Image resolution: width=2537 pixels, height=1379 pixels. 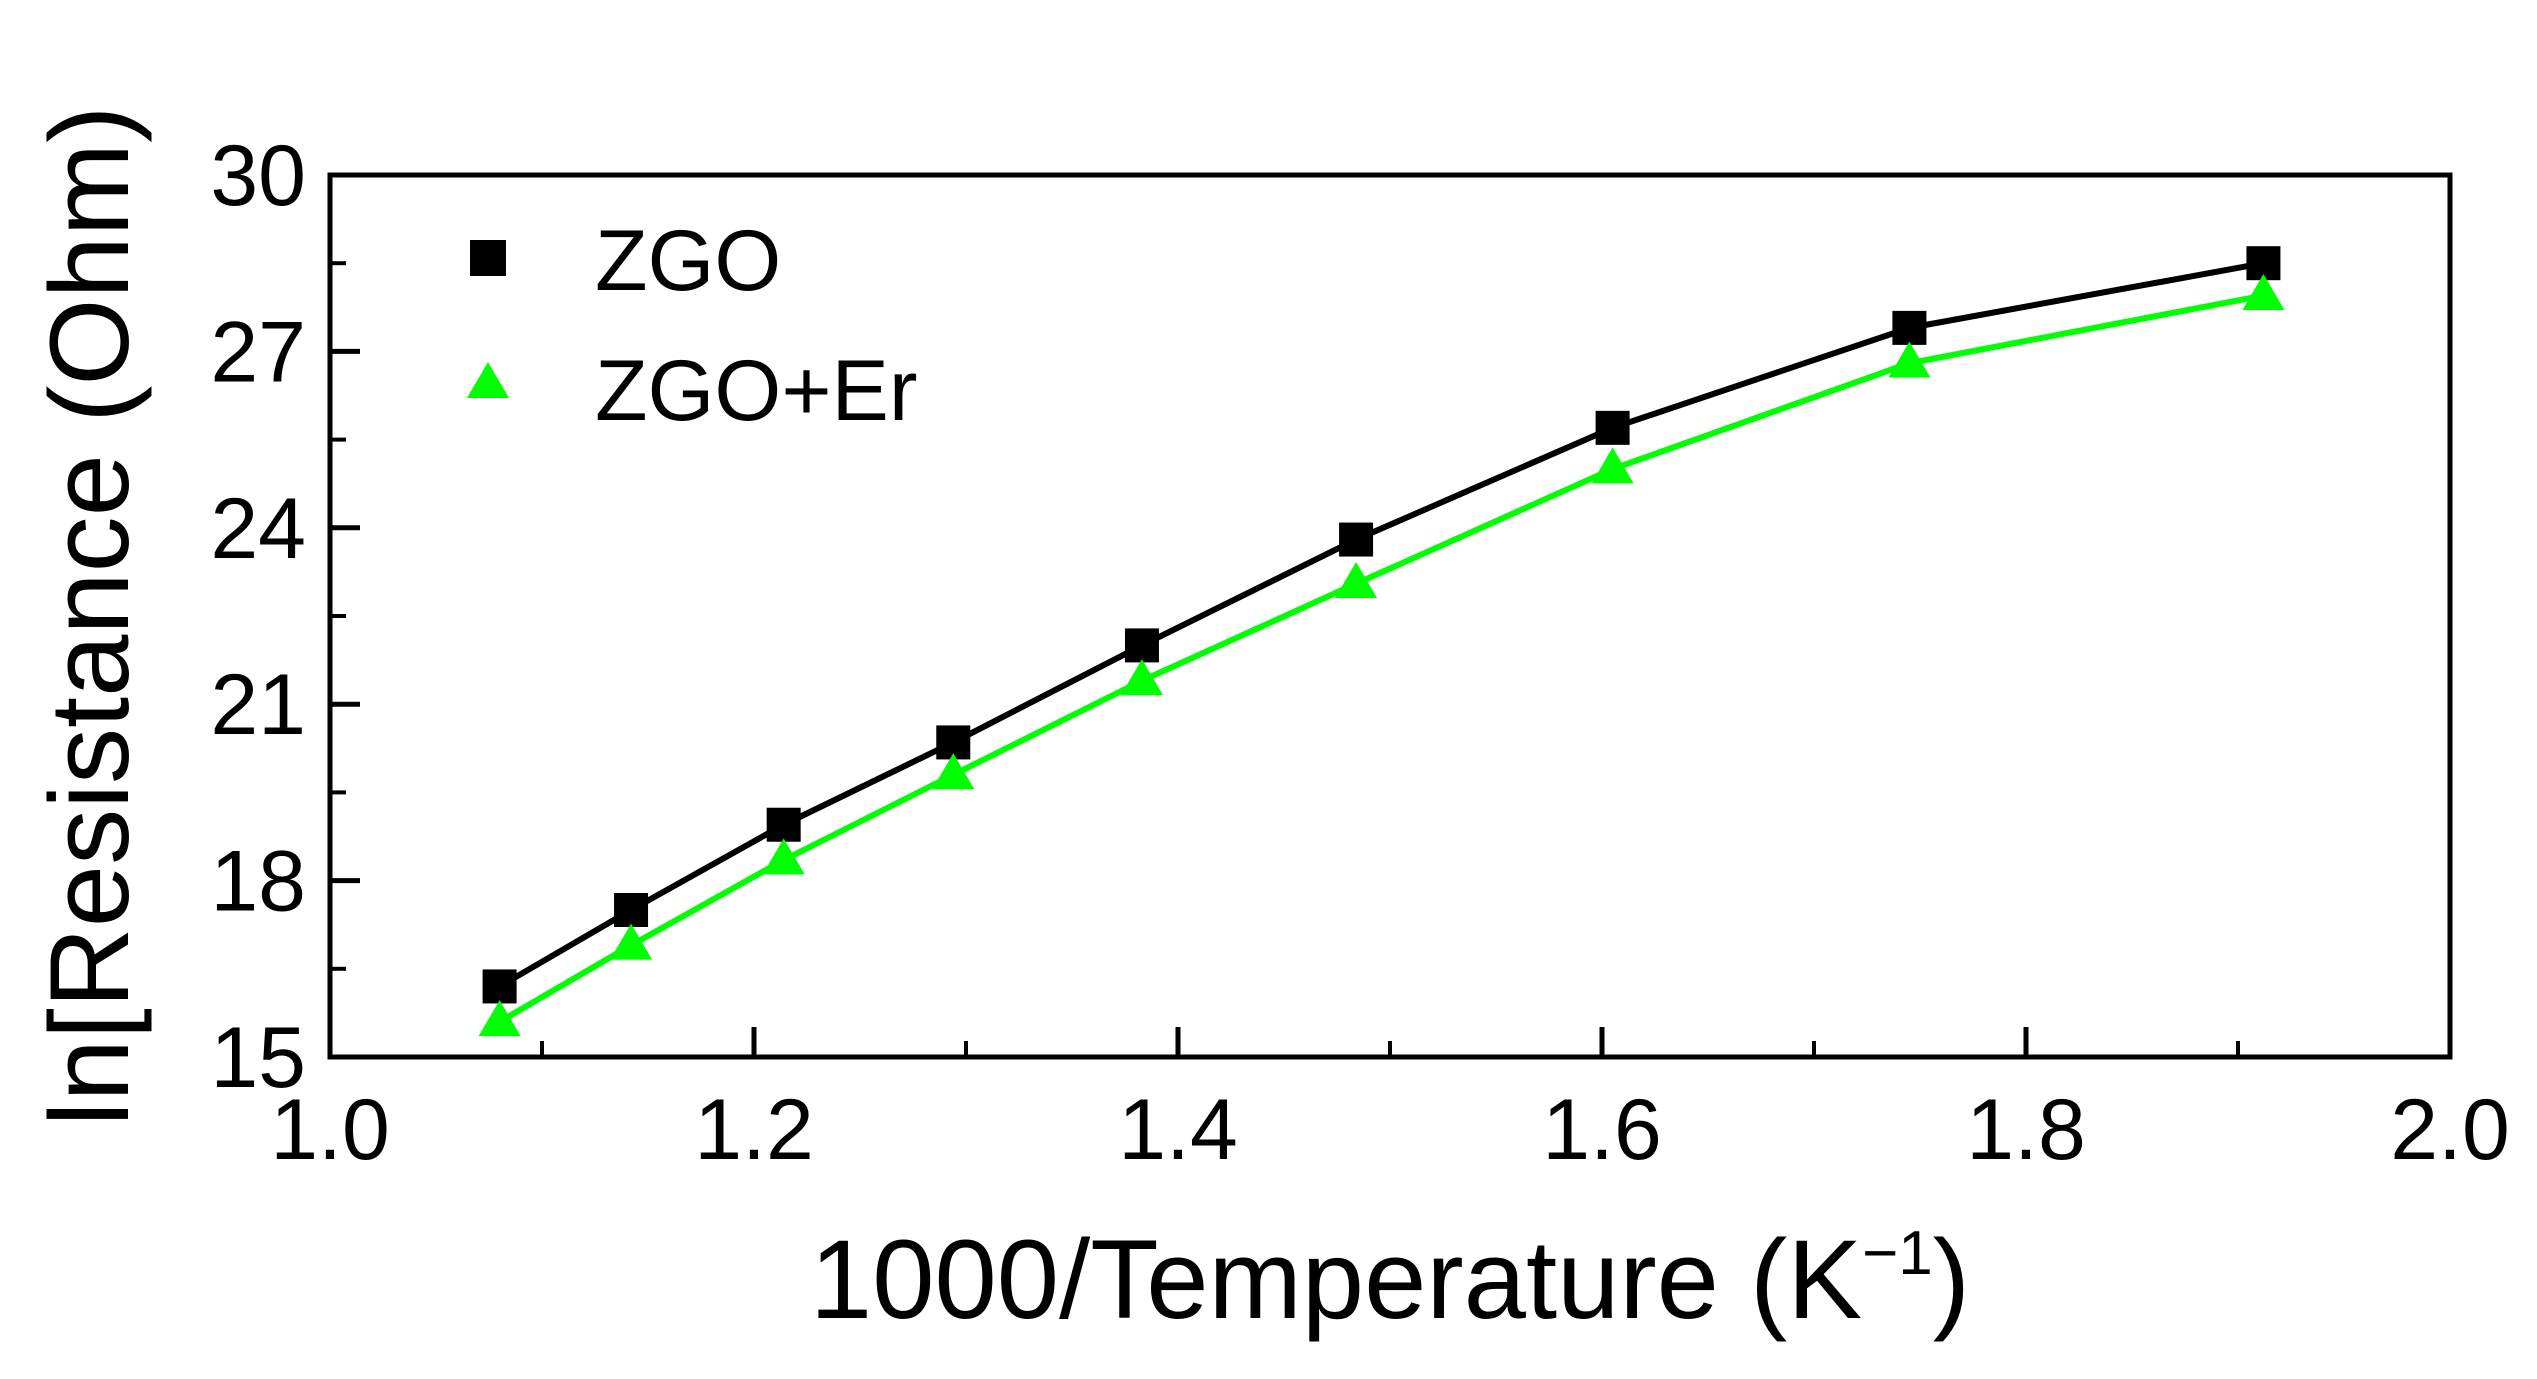 I want to click on y-tick-label: 24, so click(x=258, y=529).